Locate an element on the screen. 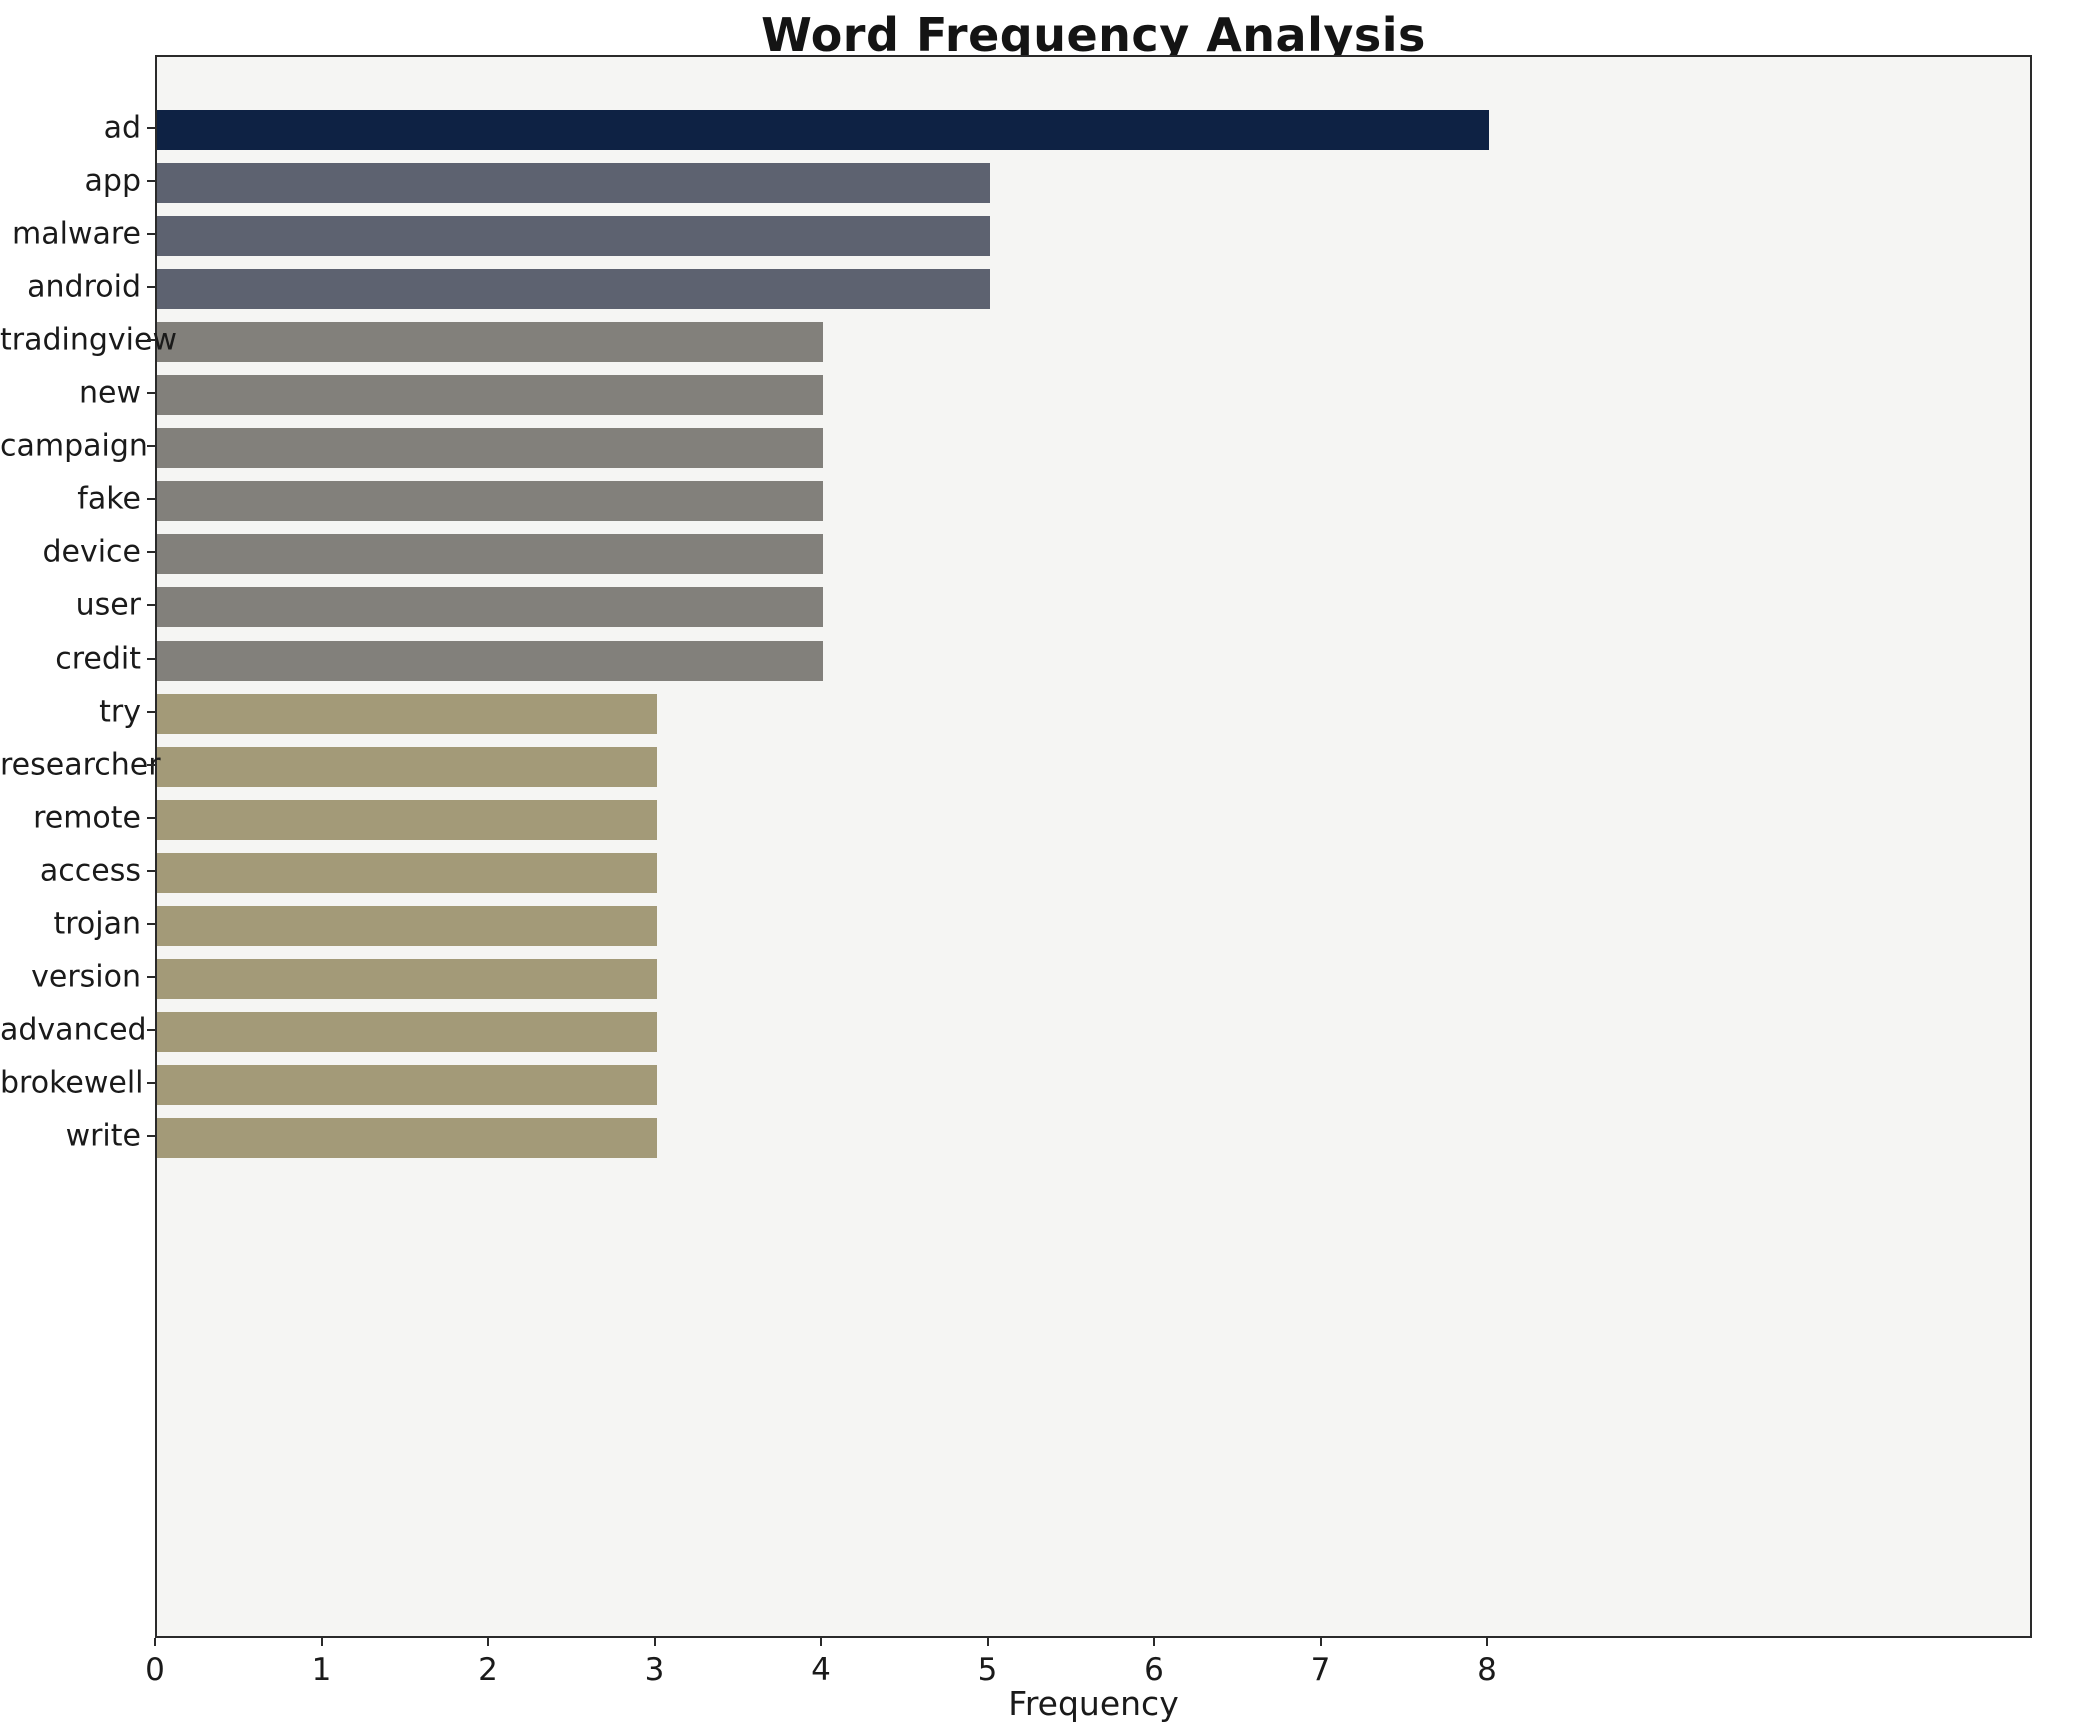 This screenshot has height=1723, width=2088. bar-ad is located at coordinates (823, 130).